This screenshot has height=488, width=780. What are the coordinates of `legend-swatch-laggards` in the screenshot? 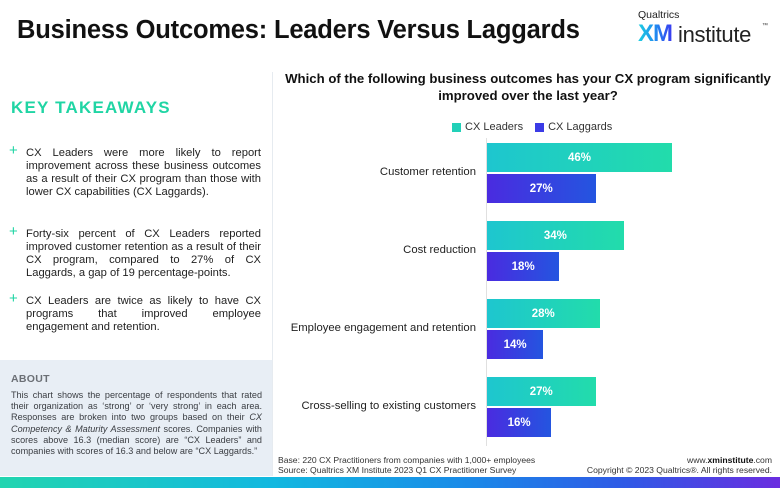 It's located at (540, 127).